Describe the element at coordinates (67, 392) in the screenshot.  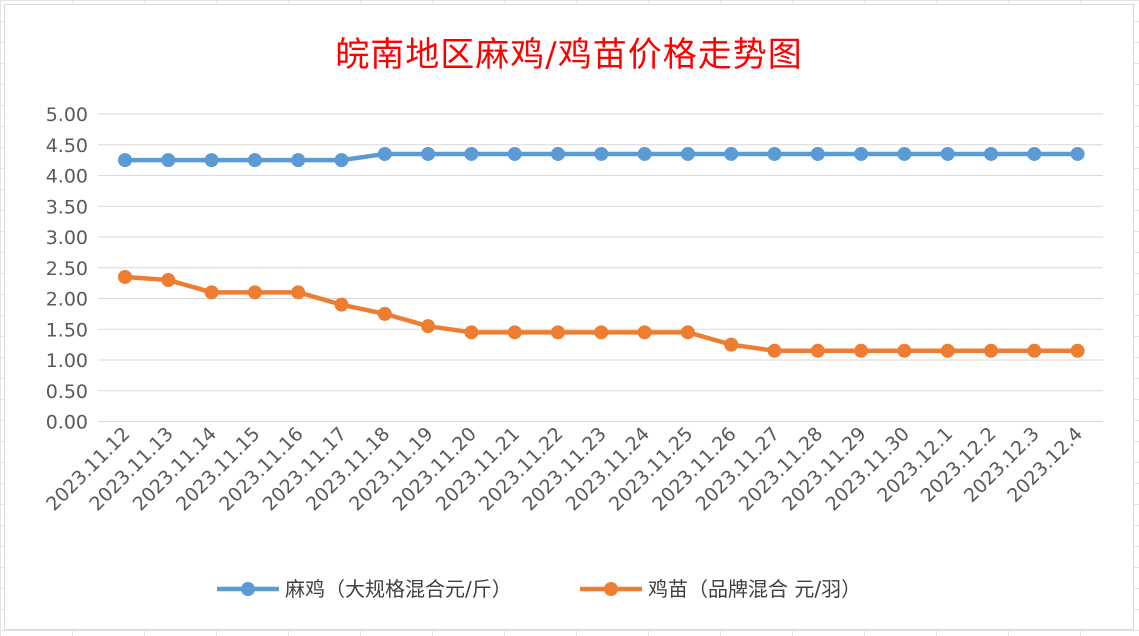
I see `y-tick-label: 0.50` at that location.